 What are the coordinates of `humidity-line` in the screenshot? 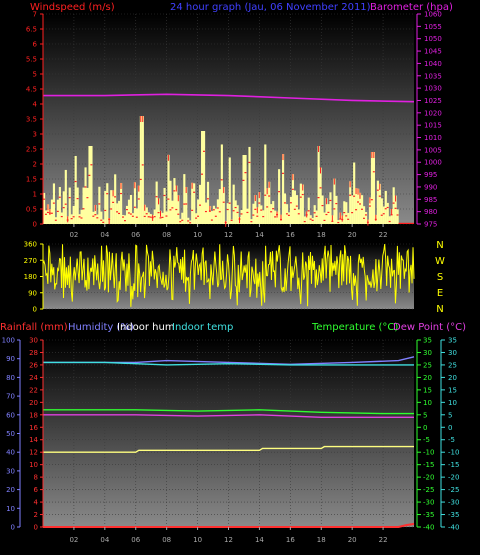 It's located at (229, 361).